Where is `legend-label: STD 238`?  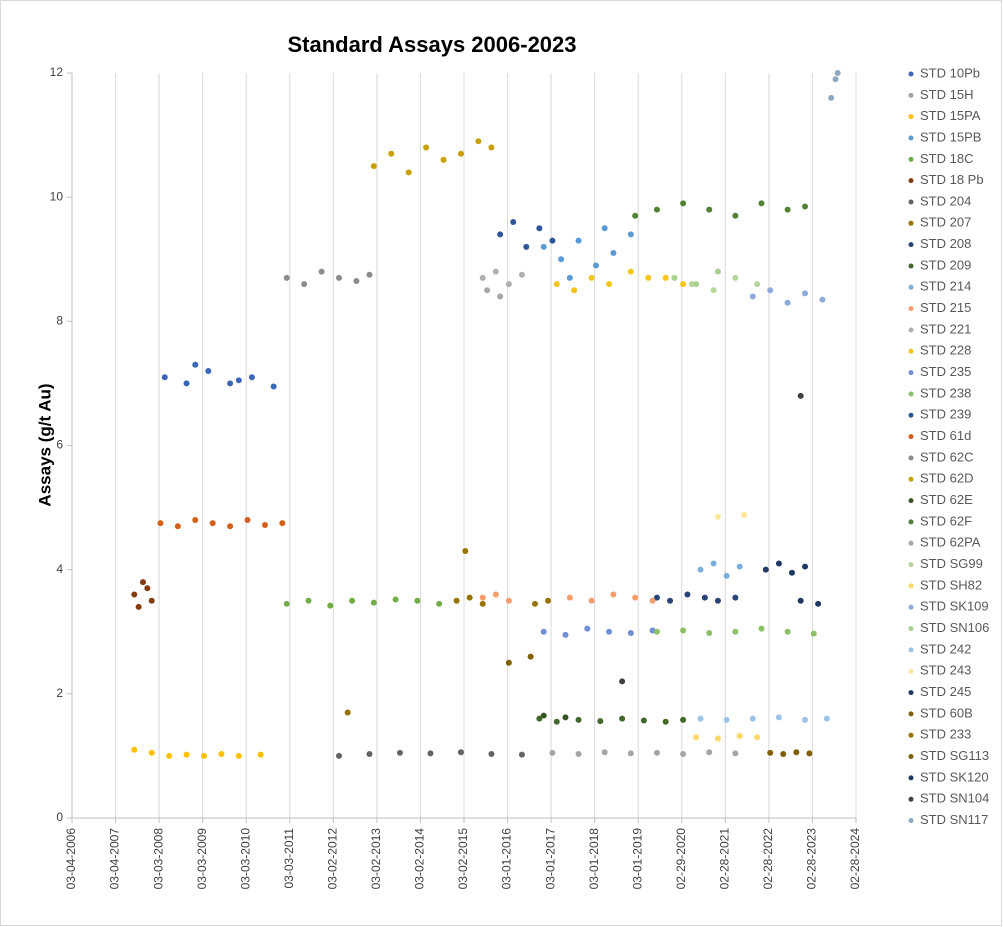
legend-label: STD 238 is located at coordinates (945, 392).